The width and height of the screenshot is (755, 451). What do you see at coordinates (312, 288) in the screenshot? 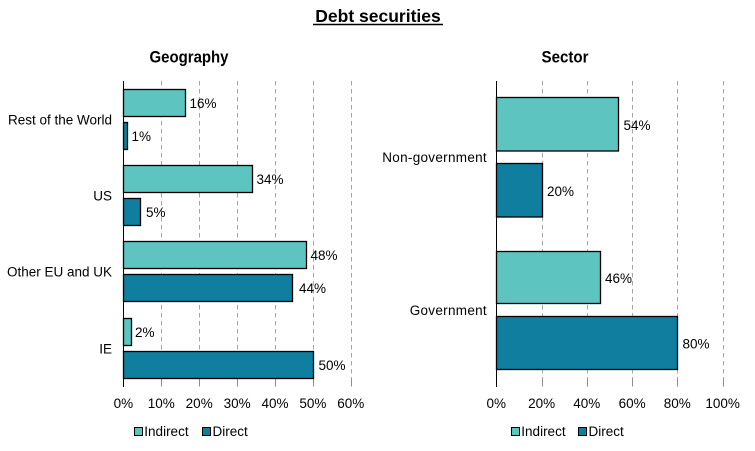
I see `svg-text: 44%` at bounding box center [312, 288].